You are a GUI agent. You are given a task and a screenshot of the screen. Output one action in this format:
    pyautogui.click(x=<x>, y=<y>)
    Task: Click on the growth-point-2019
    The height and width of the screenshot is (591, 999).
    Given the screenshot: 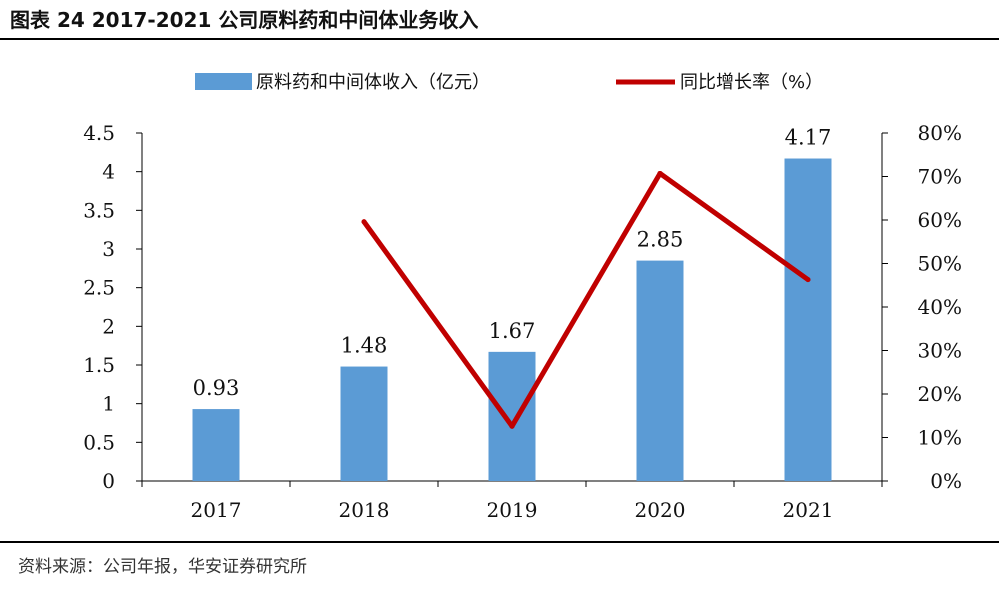 What is the action you would take?
    pyautogui.click(x=512, y=426)
    